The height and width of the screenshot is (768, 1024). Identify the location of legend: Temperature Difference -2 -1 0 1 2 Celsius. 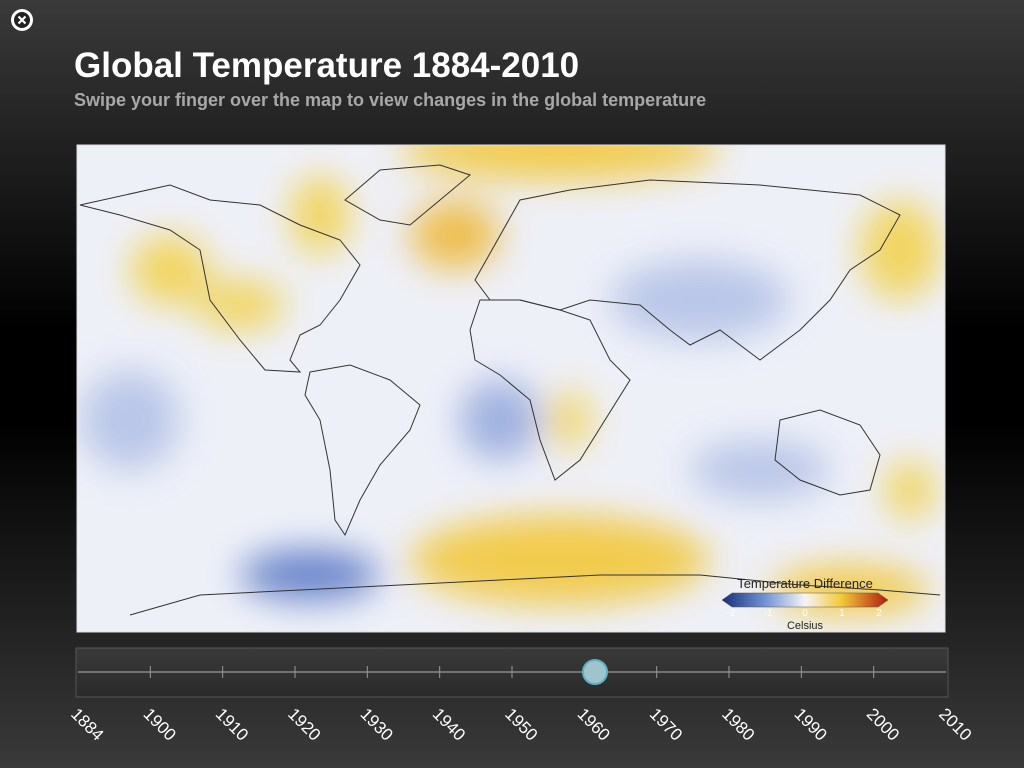
(805, 604).